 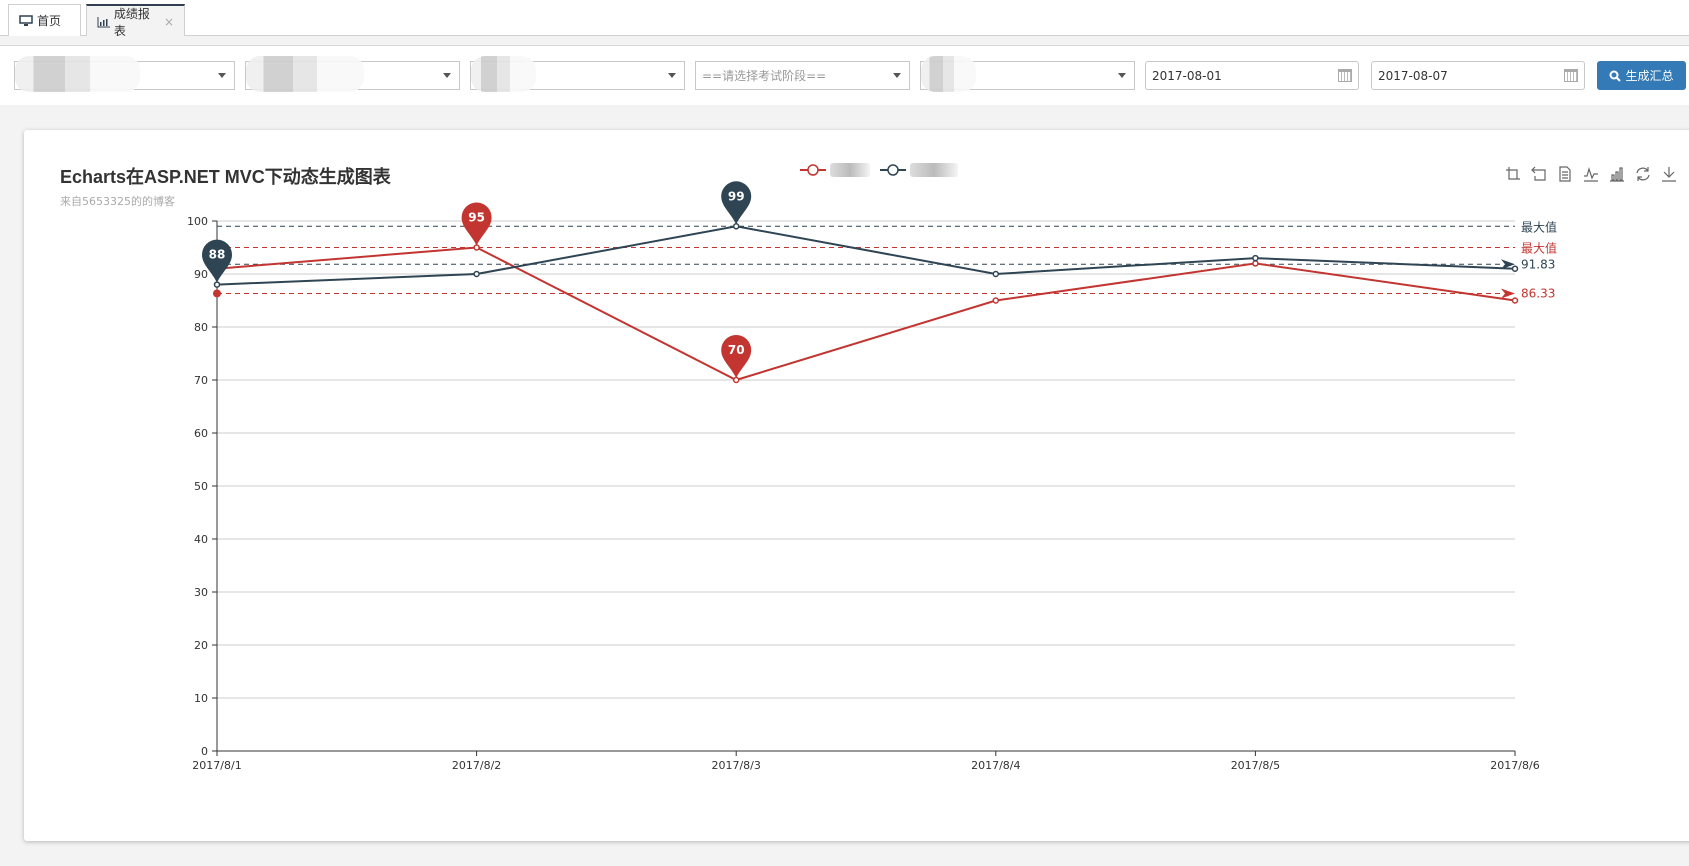 I want to click on average-mark-label: 91.83, so click(x=1538, y=264).